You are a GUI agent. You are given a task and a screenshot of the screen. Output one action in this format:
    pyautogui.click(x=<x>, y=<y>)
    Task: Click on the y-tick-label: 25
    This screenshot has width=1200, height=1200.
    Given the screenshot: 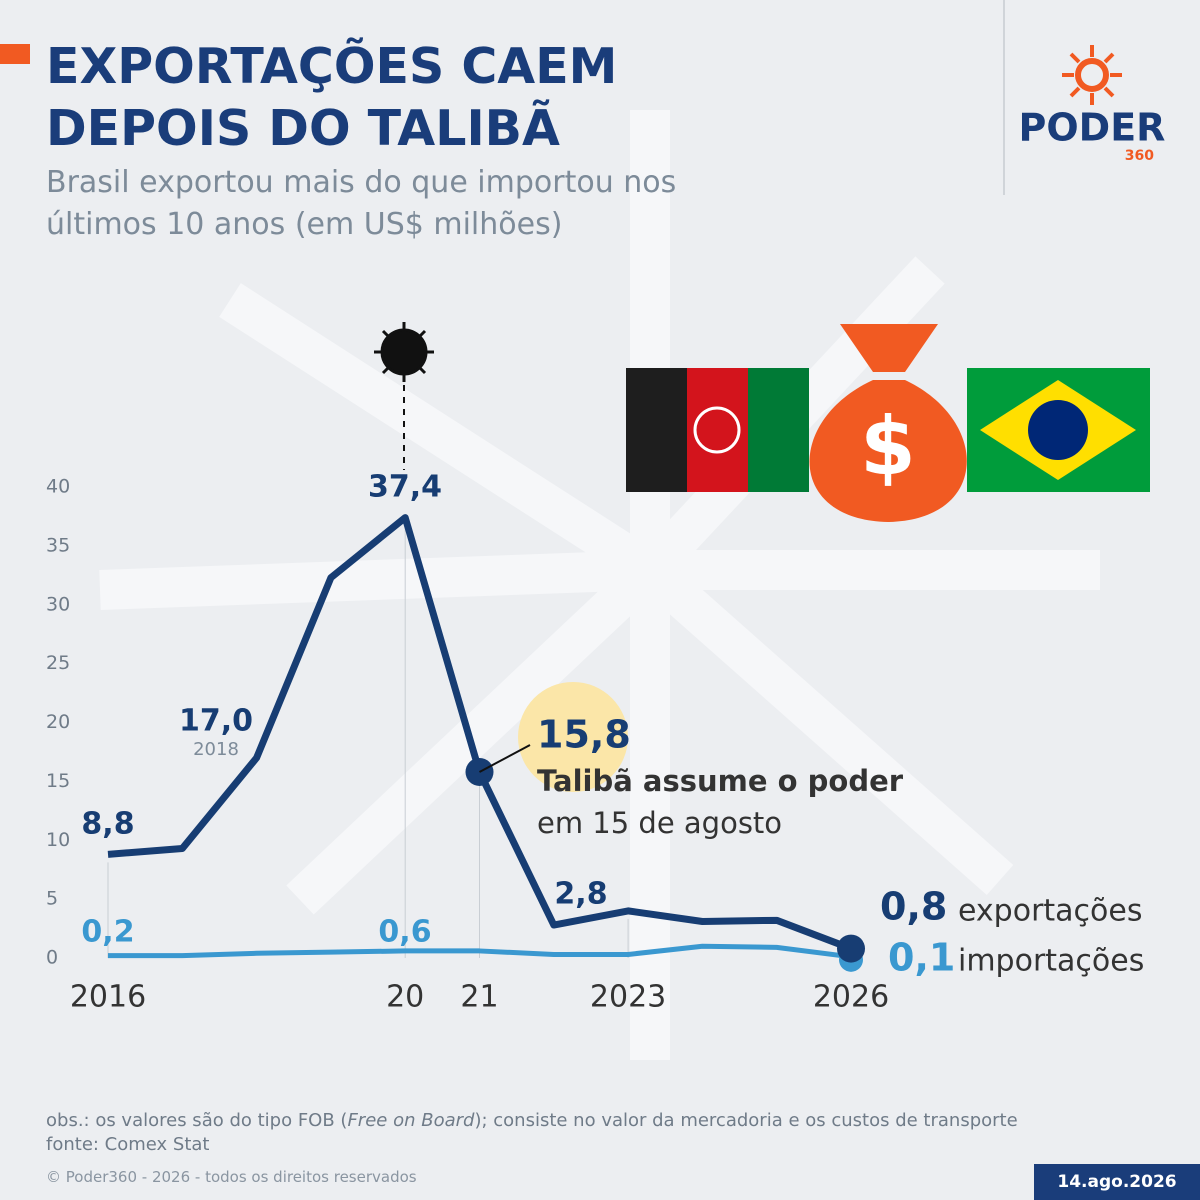 What is the action you would take?
    pyautogui.click(x=58, y=663)
    